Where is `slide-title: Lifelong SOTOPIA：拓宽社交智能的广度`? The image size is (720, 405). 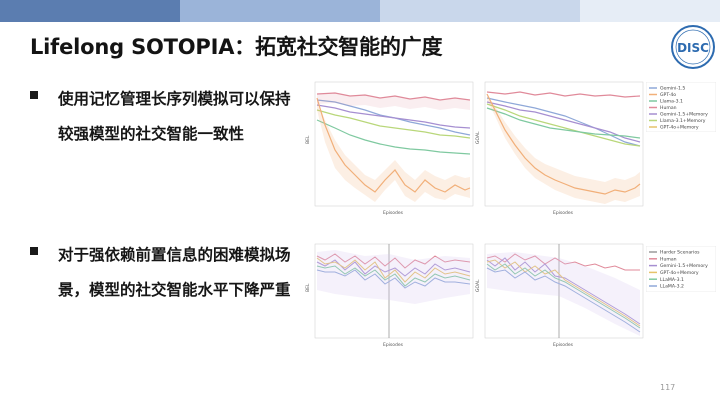
slide-title: Lifelong SOTOPIA：拓宽社交智能的广度 is located at coordinates (236, 47).